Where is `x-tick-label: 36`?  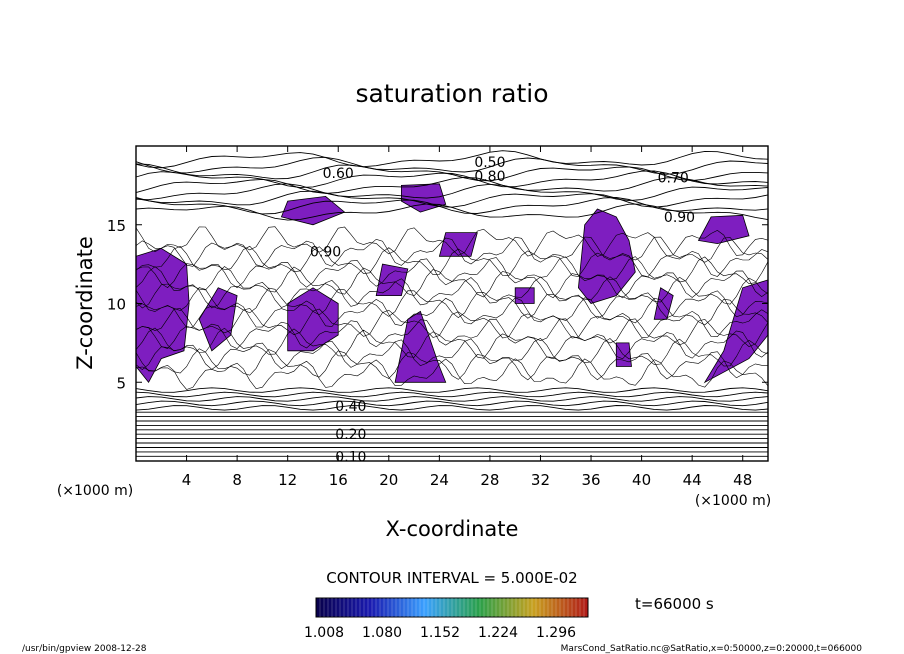
x-tick-label: 36 is located at coordinates (590, 480).